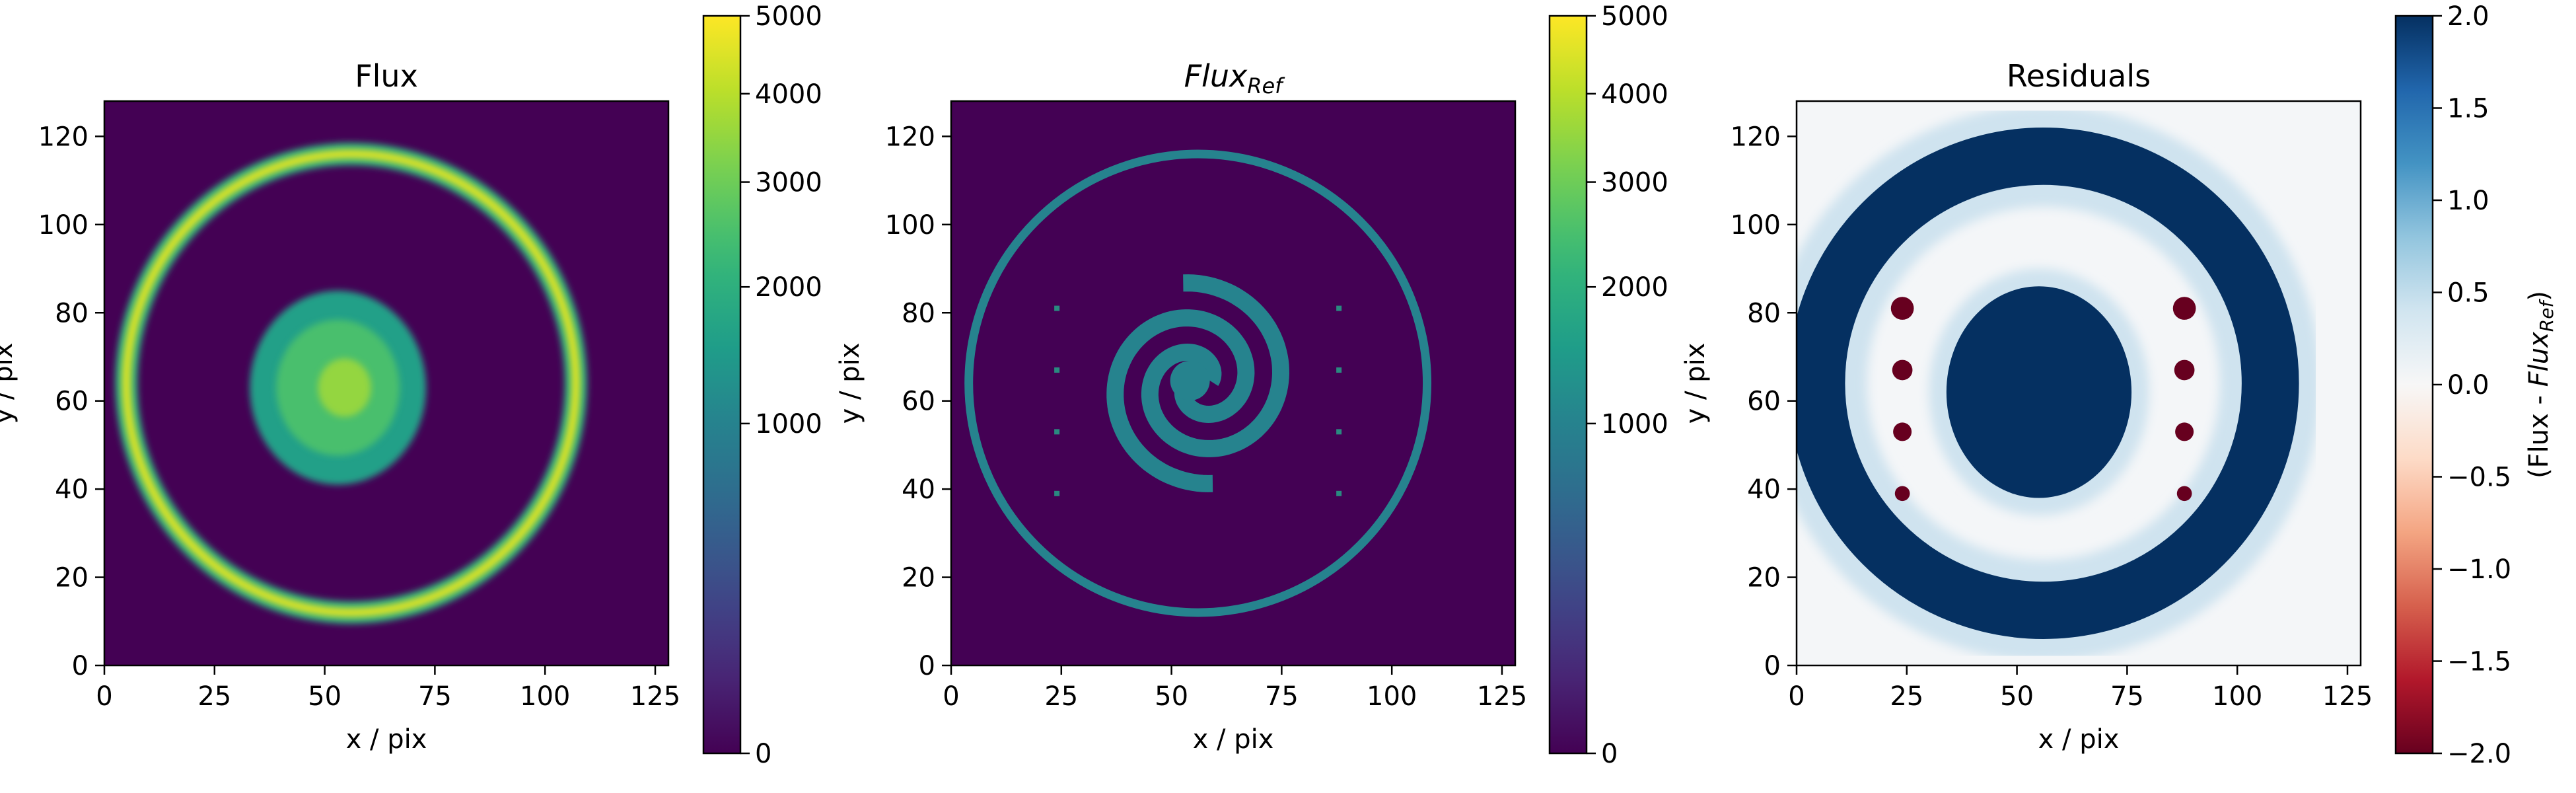 This screenshot has height=793, width=2576. I want to click on colorbar-tick-label: −0.5, so click(2479, 478).